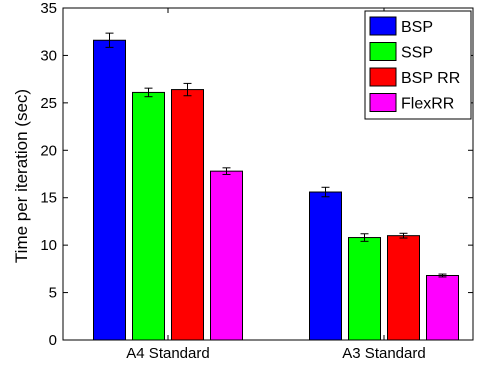 Image resolution: width=478 pixels, height=368 pixels. I want to click on y-tick-label: 0, so click(53, 340).